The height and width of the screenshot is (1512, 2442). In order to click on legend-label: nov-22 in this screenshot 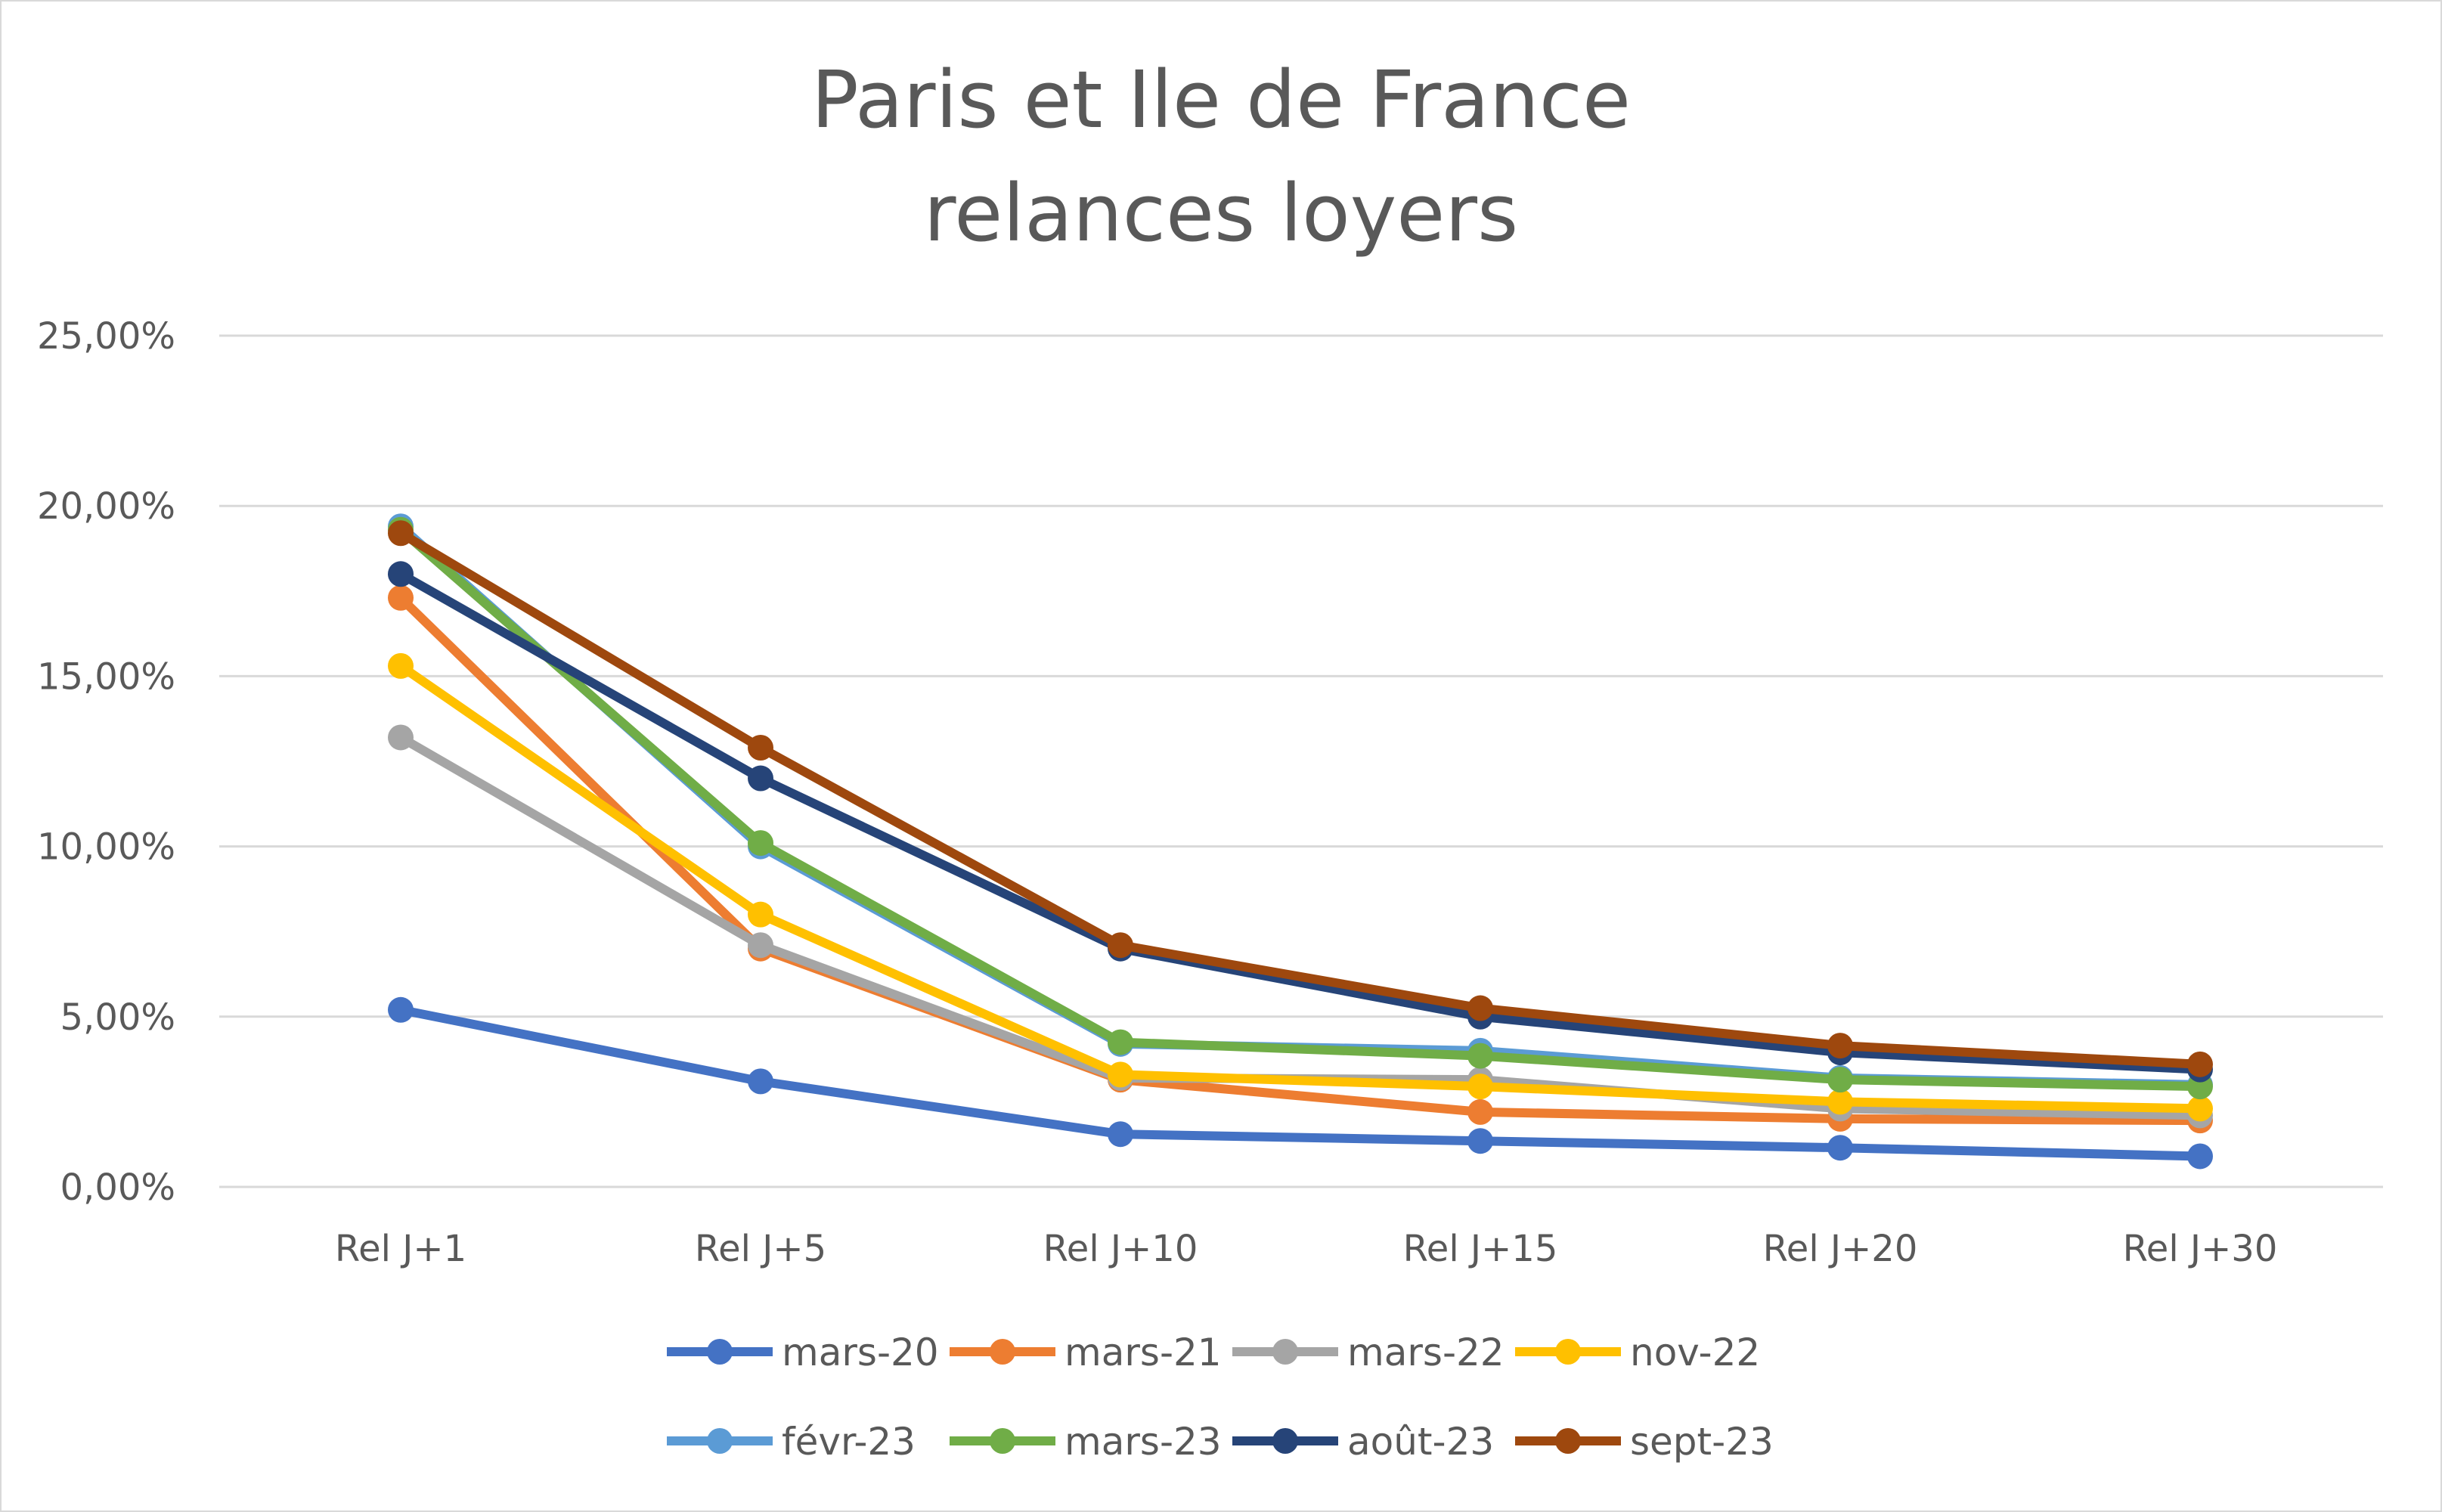, I will do `click(1695, 1353)`.